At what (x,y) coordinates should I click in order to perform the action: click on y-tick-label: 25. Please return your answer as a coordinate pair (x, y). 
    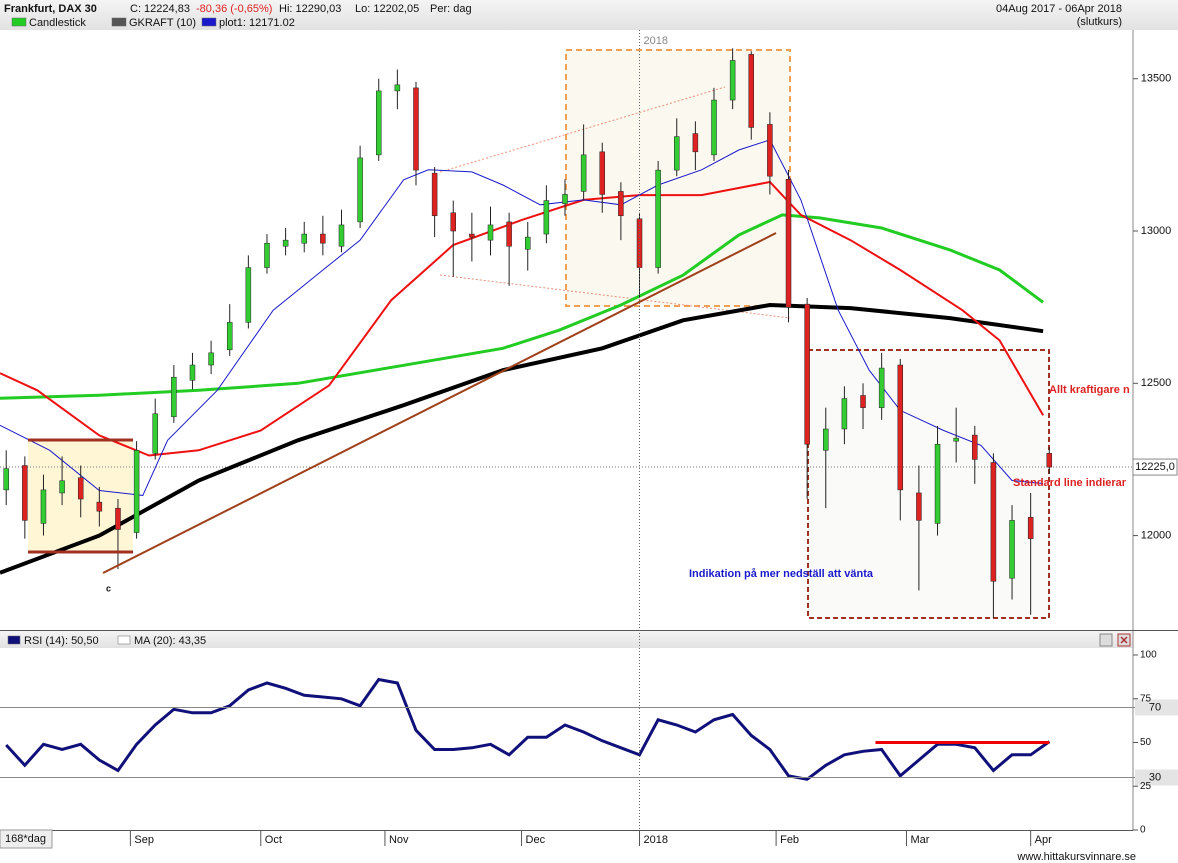
    Looking at the image, I should click on (1146, 786).